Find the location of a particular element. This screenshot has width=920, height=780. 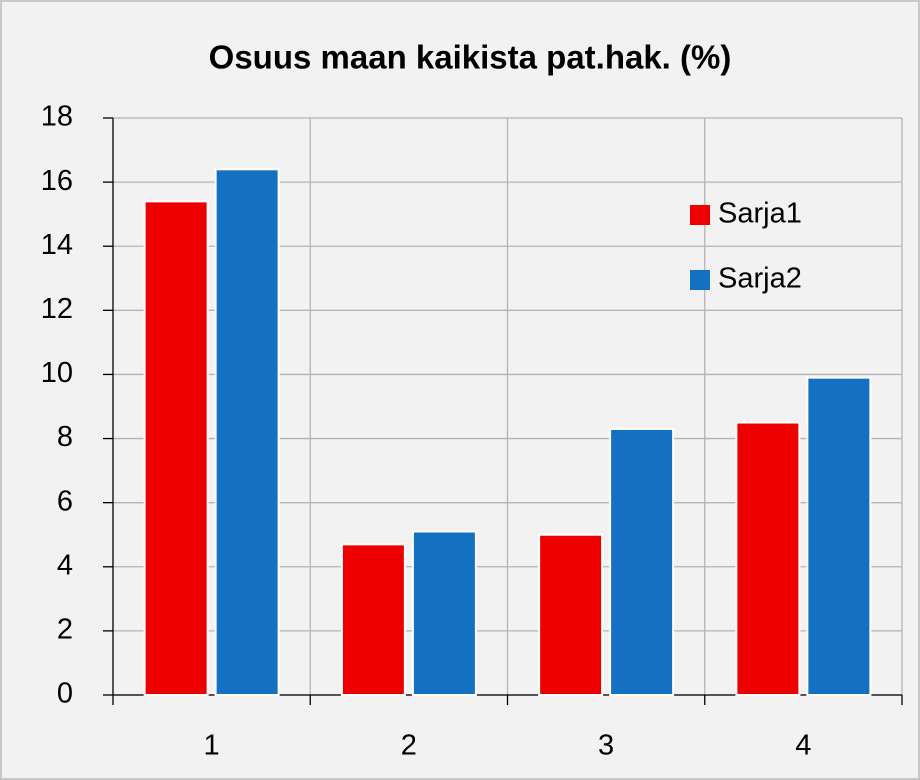

y-tick-label: 16 is located at coordinates (57, 181).